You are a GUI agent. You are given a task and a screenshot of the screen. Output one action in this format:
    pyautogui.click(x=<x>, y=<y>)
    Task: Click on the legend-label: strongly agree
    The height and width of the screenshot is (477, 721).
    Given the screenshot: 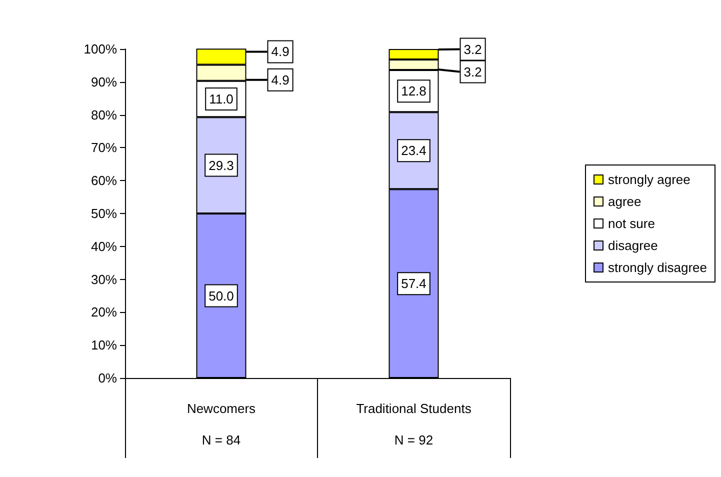 What is the action you would take?
    pyautogui.click(x=649, y=179)
    